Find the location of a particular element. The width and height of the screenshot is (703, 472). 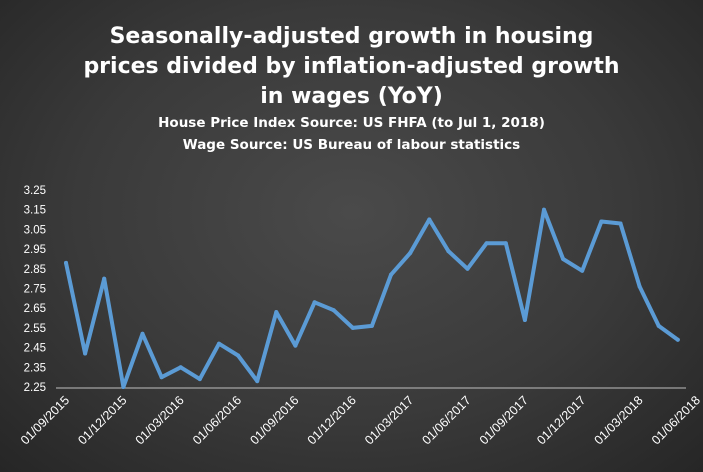

x-tick-label: 01/06/2016 is located at coordinates (217, 420).